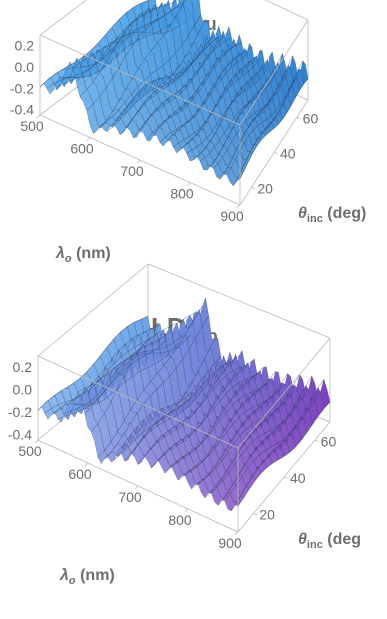 This screenshot has width=387, height=619. Describe the element at coordinates (332, 215) in the screenshot. I see `y-axis-label: θinc (deg)` at that location.